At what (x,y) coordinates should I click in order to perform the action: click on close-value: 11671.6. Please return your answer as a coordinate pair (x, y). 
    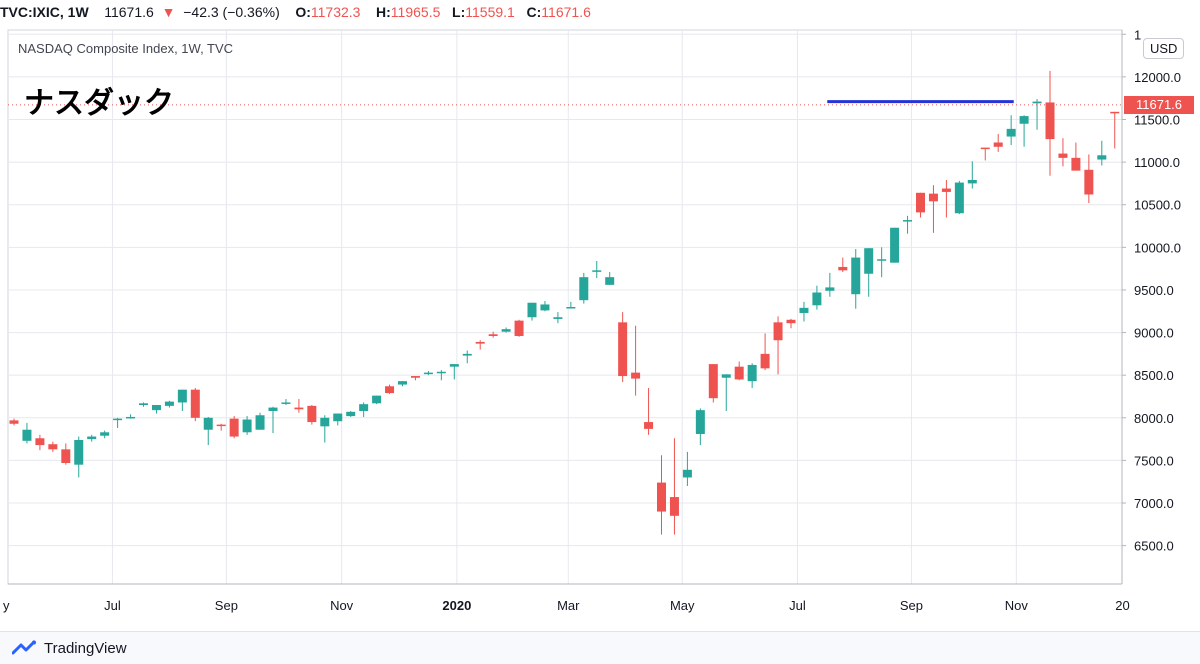
    Looking at the image, I should click on (566, 12).